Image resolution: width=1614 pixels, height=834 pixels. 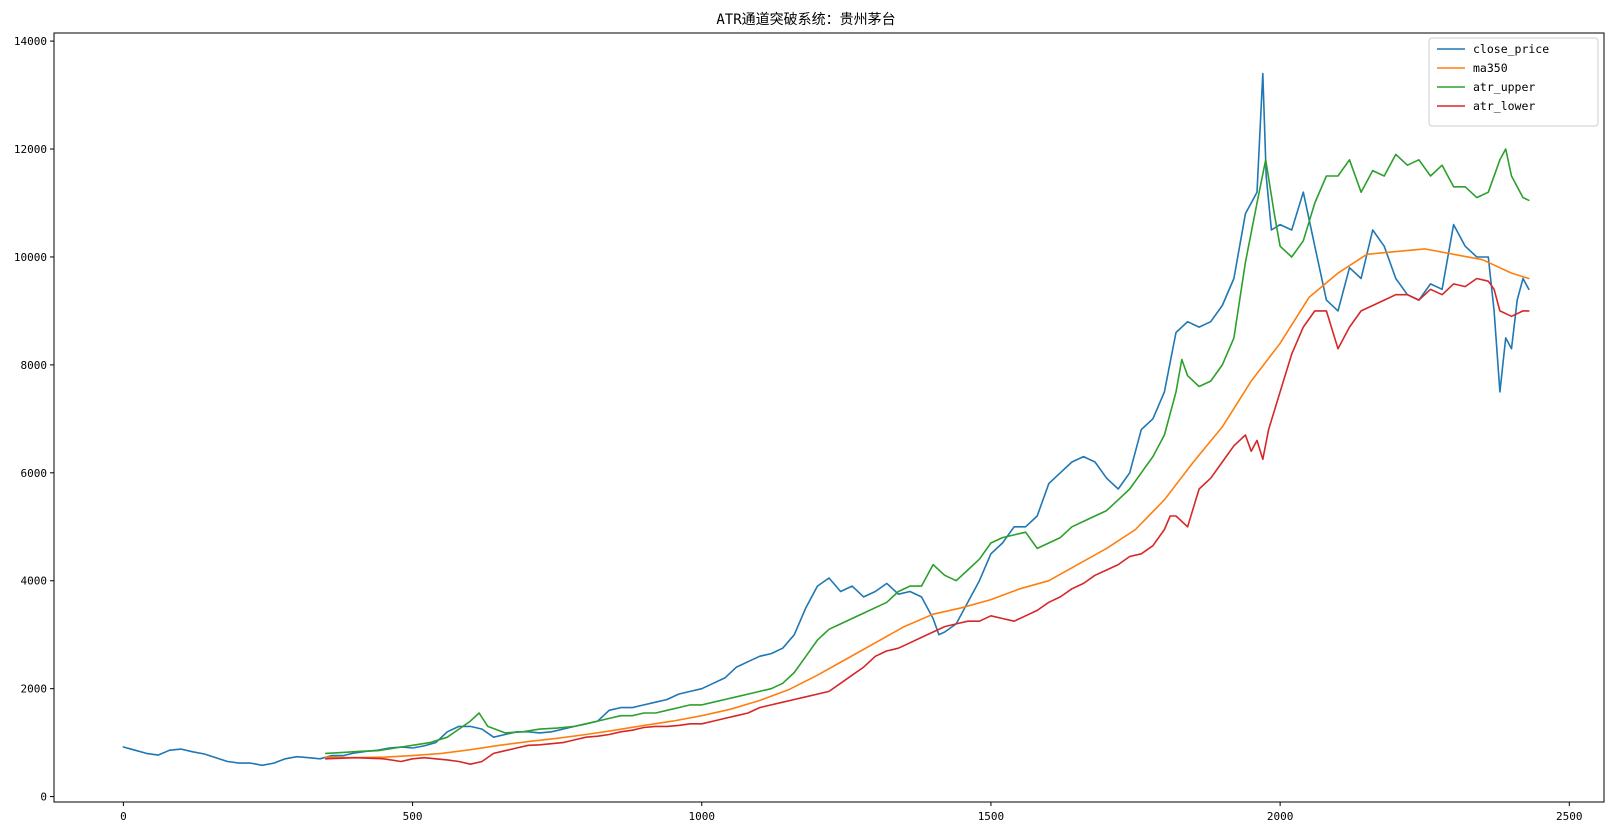 What do you see at coordinates (1490, 68) in the screenshot?
I see `legend-label: ma350` at bounding box center [1490, 68].